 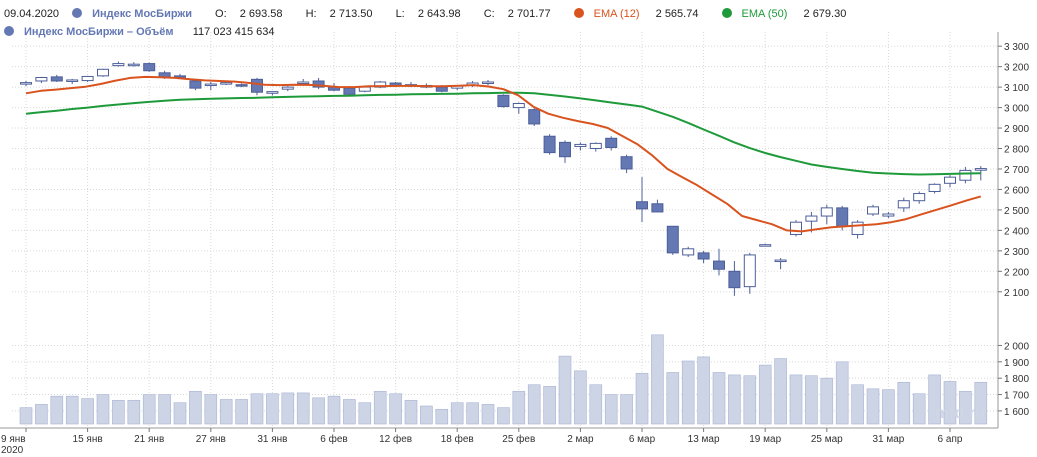 What do you see at coordinates (1016, 363) in the screenshot?
I see `volume-tick-label: 1 900` at bounding box center [1016, 363].